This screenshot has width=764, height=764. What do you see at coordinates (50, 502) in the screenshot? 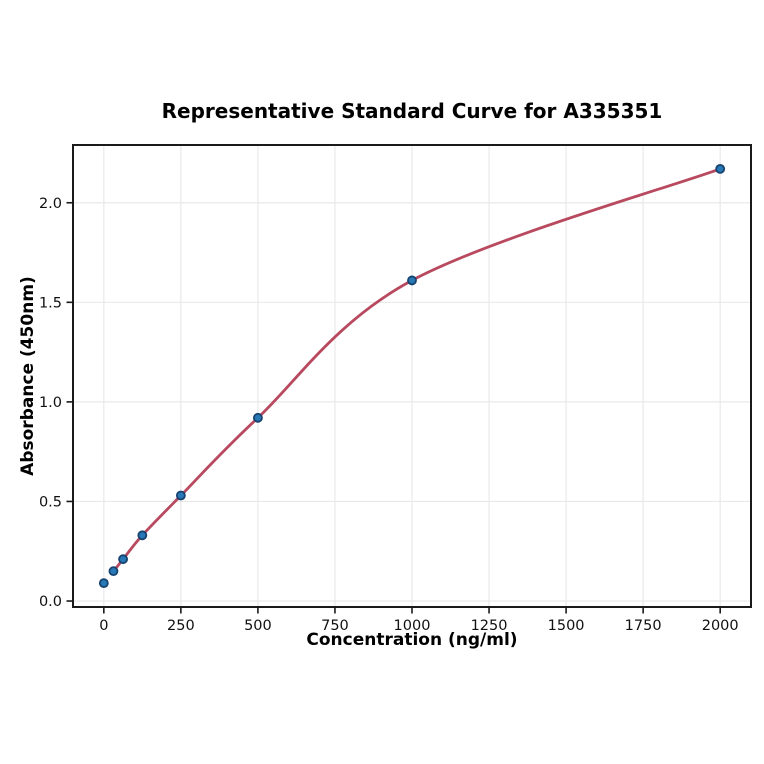
I see `y-tick-label: 0.5` at bounding box center [50, 502].